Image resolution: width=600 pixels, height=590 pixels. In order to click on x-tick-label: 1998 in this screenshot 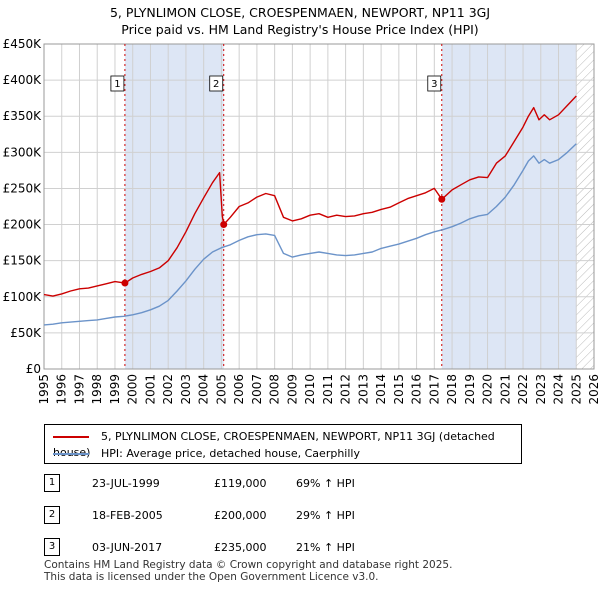, I will do `click(97, 389)`.